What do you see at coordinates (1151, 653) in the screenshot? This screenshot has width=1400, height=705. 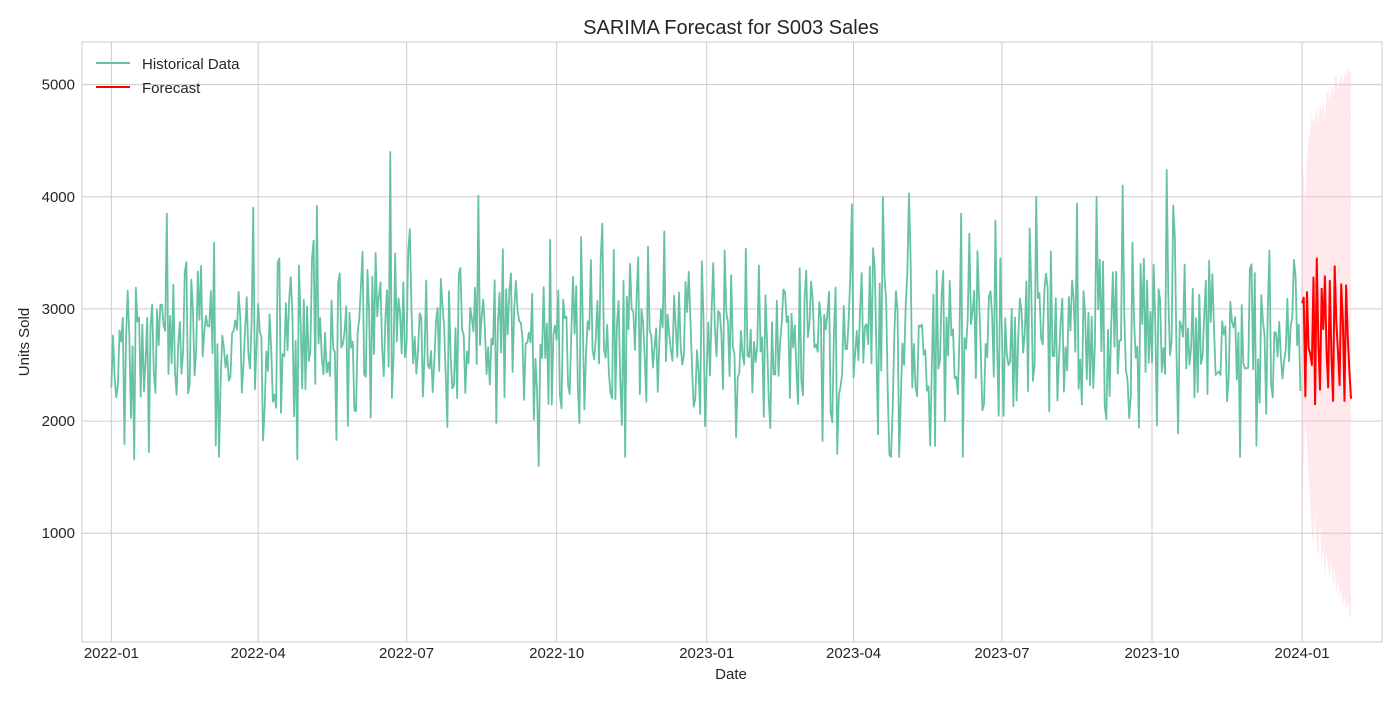 I see `x-tick-label: 2023-10` at bounding box center [1151, 653].